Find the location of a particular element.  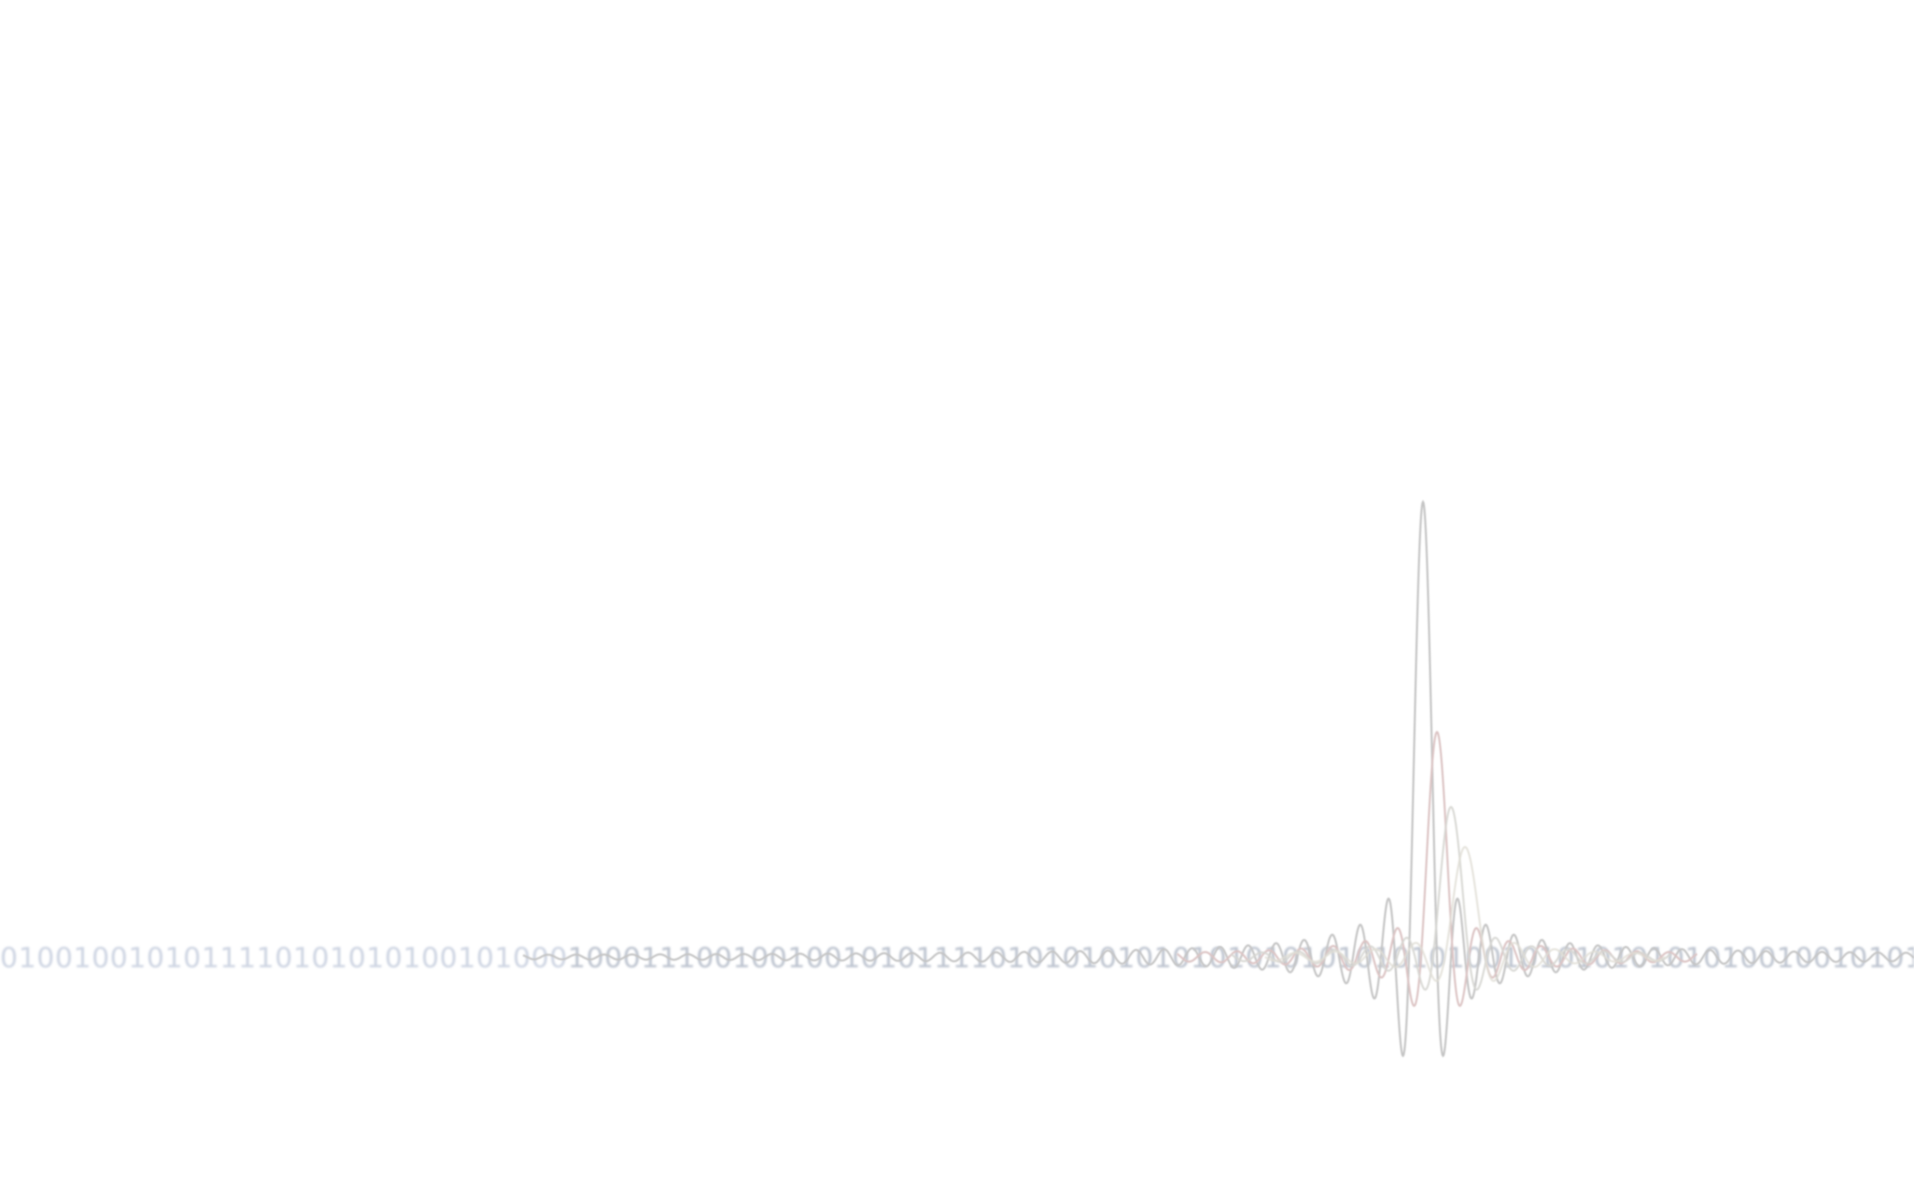

binary-text-faded: 0100100101011110101010100101000 is located at coordinates (284, 957).